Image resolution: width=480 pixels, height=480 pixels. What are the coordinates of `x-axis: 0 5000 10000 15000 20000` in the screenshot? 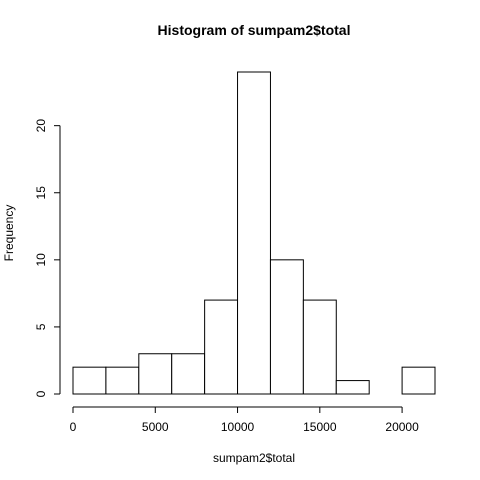 It's located at (244, 420).